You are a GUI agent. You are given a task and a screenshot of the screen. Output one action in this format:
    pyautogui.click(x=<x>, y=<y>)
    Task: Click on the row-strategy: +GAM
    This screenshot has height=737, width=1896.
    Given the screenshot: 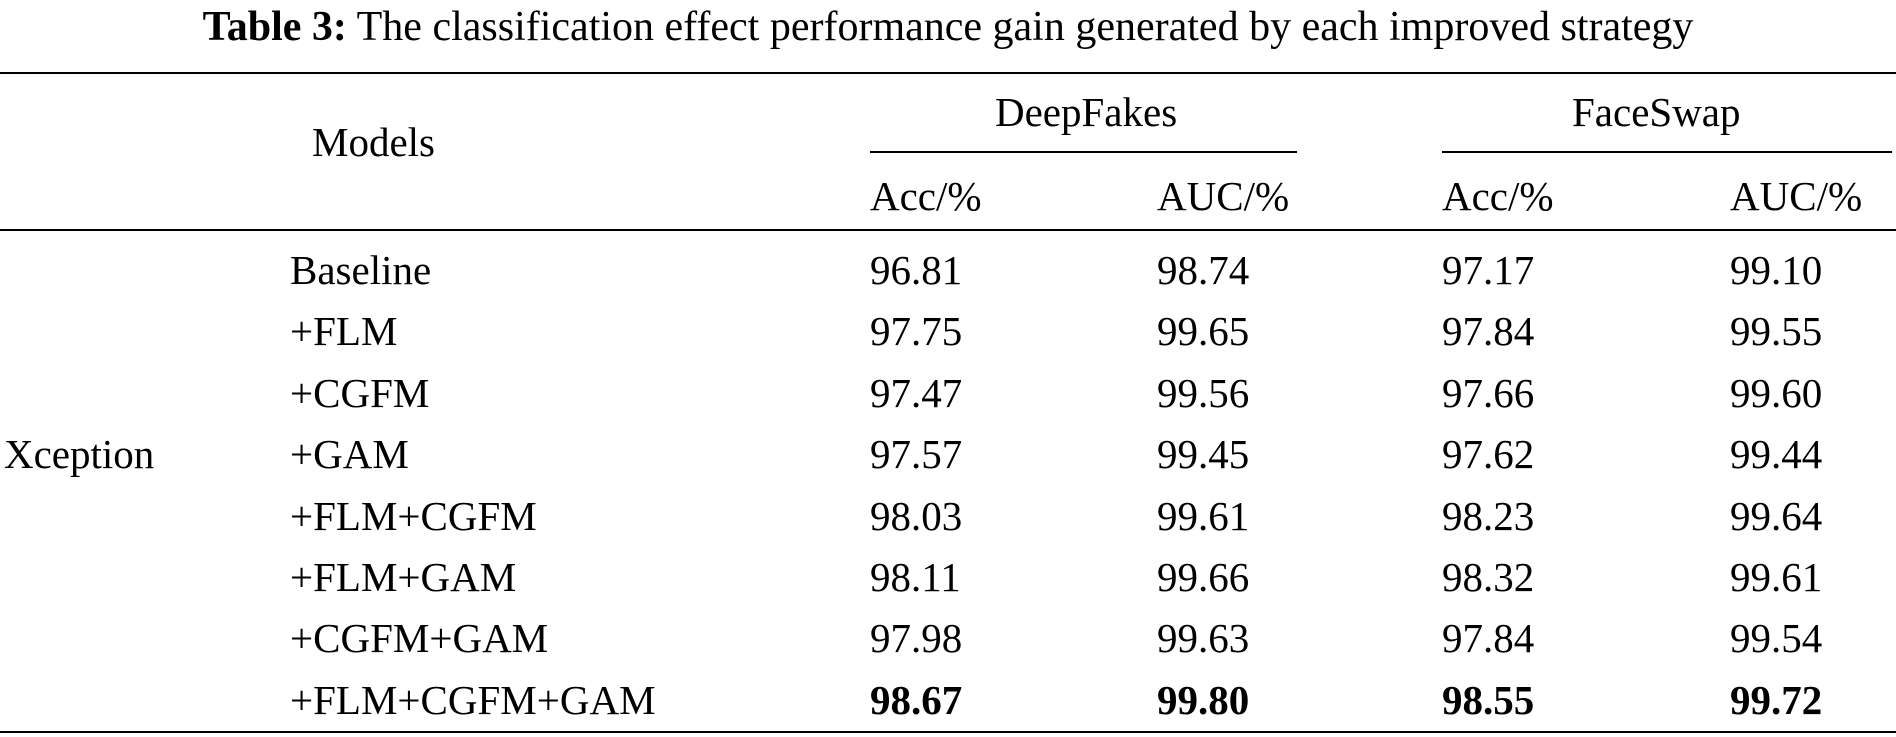 What is the action you would take?
    pyautogui.click(x=349, y=454)
    